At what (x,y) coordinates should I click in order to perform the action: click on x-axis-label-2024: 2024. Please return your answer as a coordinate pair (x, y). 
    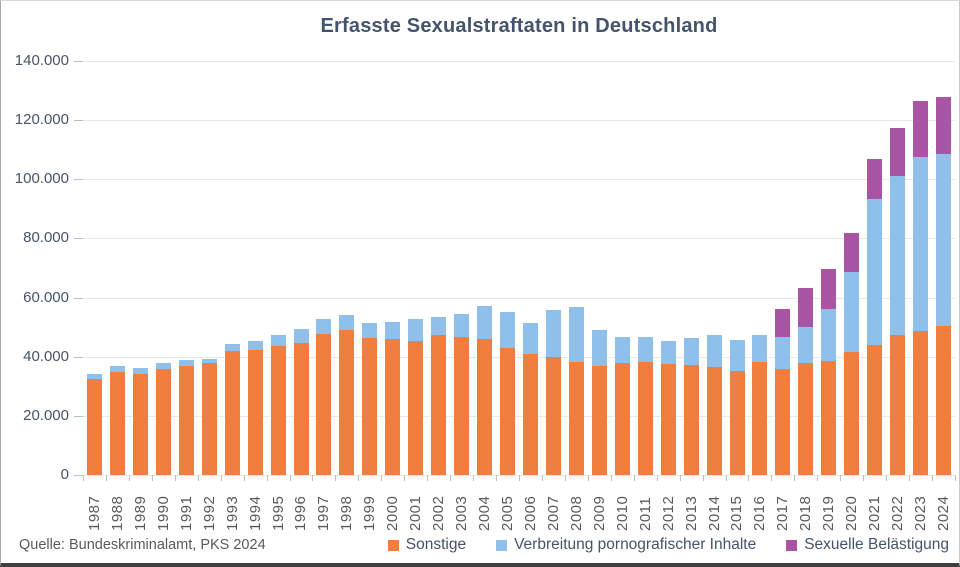
    Looking at the image, I should click on (944, 513).